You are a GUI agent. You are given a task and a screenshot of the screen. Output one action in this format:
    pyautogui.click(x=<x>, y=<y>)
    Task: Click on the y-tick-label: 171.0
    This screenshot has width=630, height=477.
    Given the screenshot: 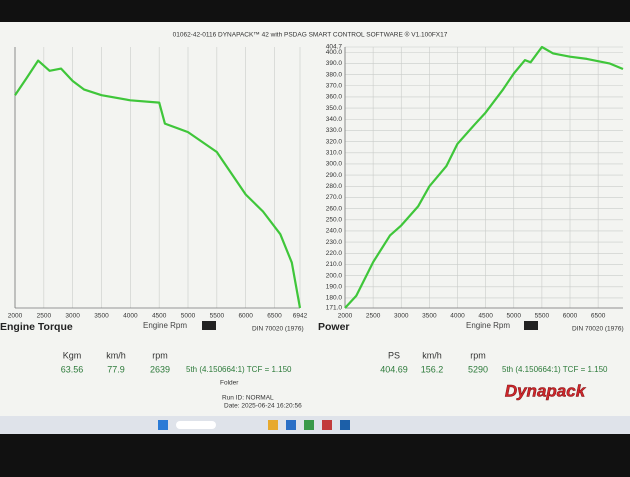 What is the action you would take?
    pyautogui.click(x=334, y=308)
    